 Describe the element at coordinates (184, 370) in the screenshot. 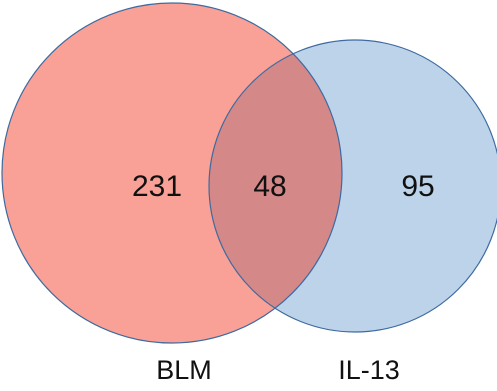

I see `blm-set-label: BLM` at that location.